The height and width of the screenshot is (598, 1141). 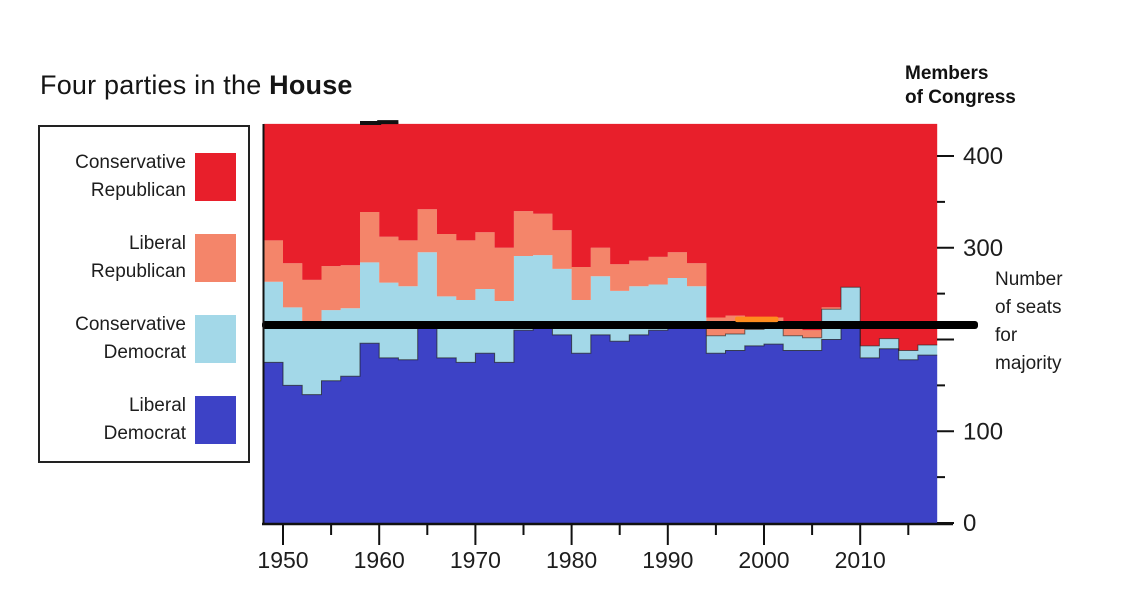 What do you see at coordinates (983, 431) in the screenshot?
I see `y-axis-tick-label: 100` at bounding box center [983, 431].